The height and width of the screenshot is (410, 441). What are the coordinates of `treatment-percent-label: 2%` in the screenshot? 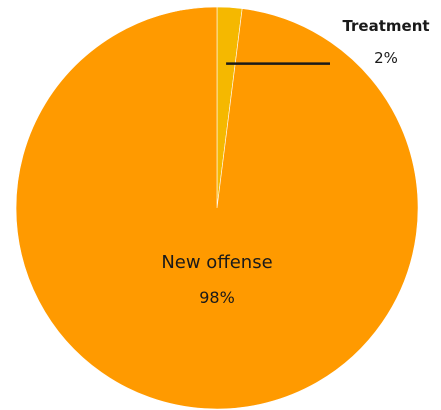 It's located at (386, 58).